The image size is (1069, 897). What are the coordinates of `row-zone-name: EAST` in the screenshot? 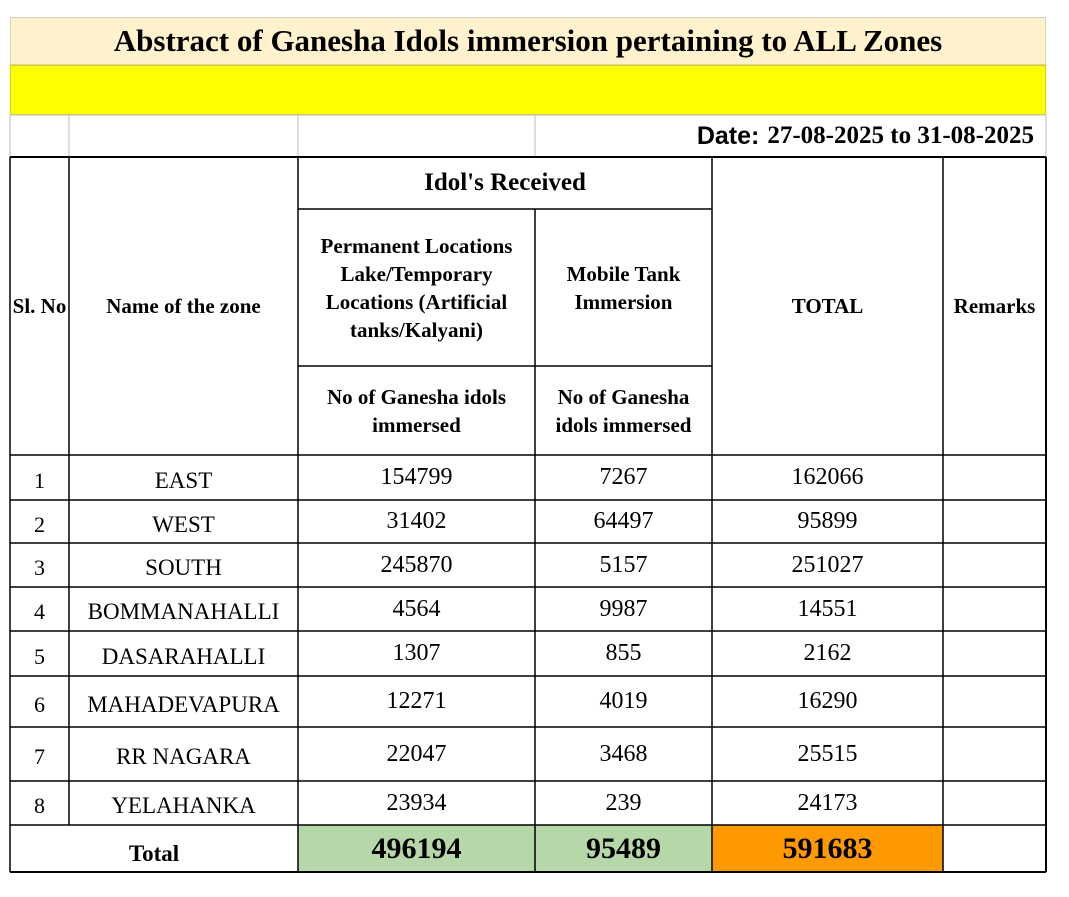 It's located at (183, 480).